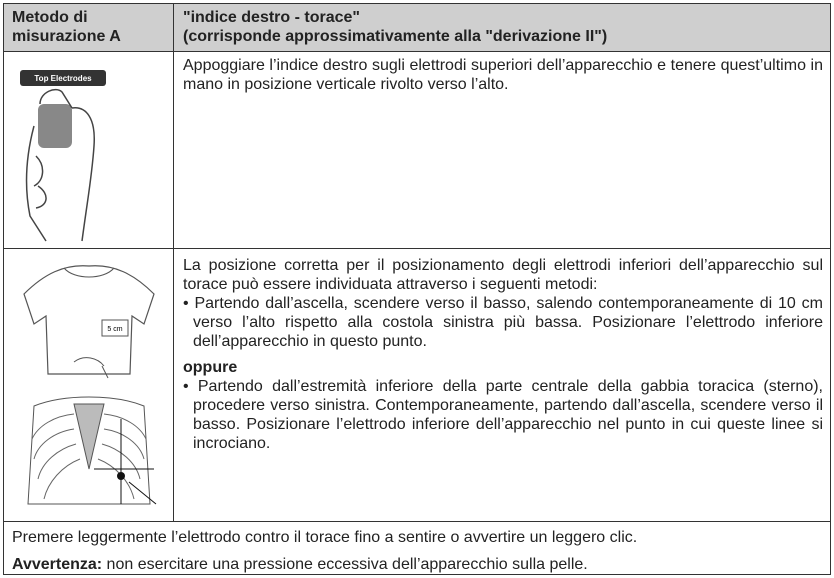 The height and width of the screenshot is (578, 834). What do you see at coordinates (210, 367) in the screenshot?
I see `alternative: oppure` at bounding box center [210, 367].